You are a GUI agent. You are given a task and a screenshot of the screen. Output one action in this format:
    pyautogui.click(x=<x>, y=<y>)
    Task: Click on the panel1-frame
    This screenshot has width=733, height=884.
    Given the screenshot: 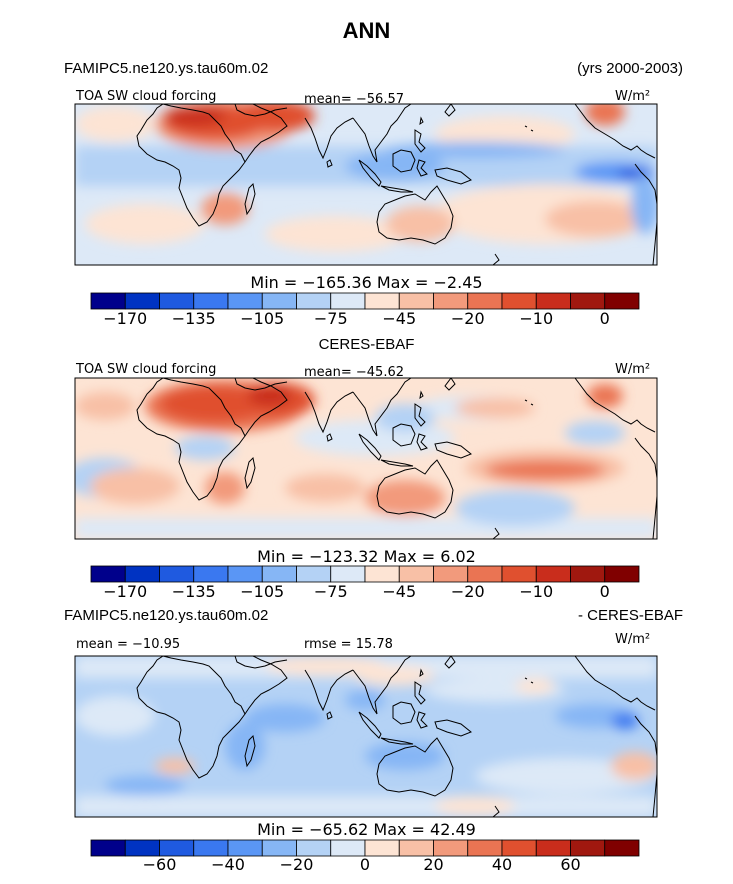 What is the action you would take?
    pyautogui.click(x=366, y=184)
    